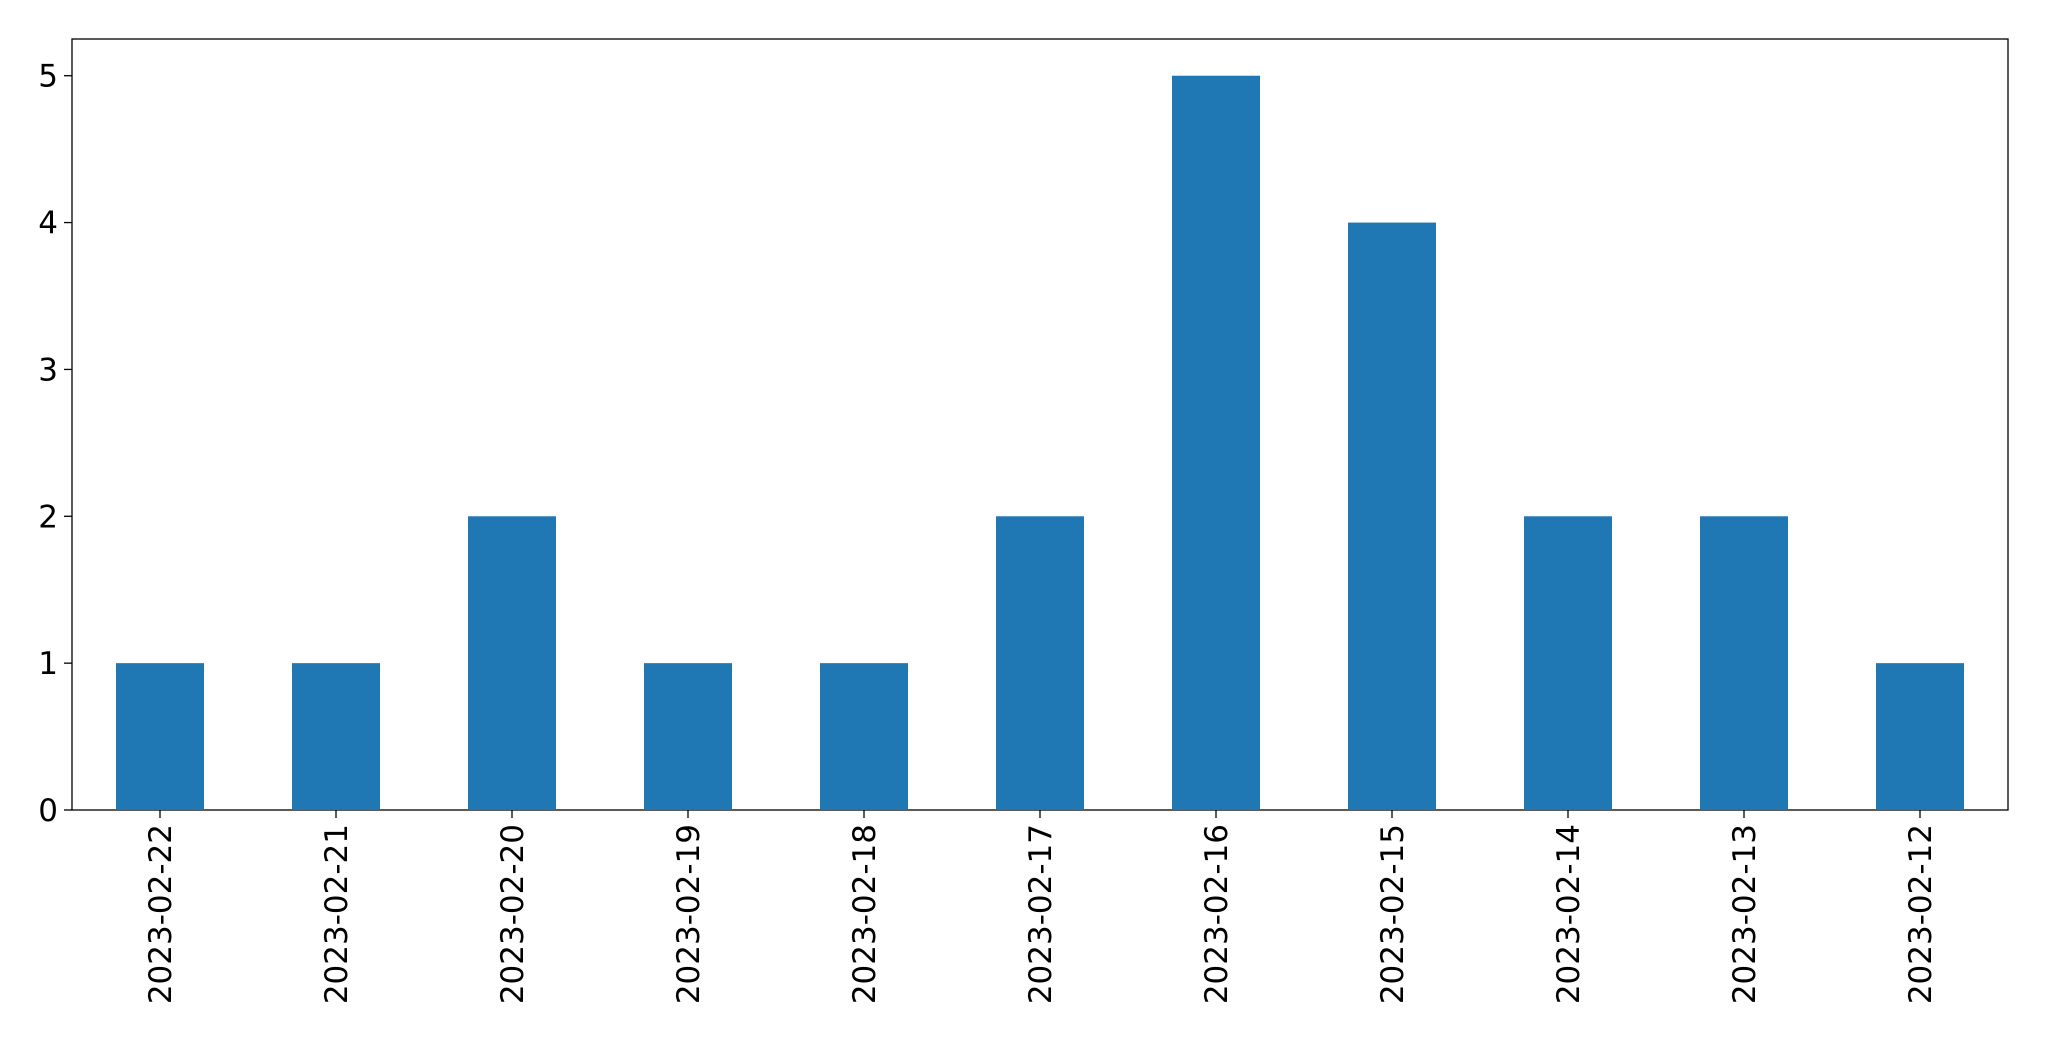 The image size is (2049, 1061). What do you see at coordinates (48, 370) in the screenshot?
I see `y-tick-label: 3` at bounding box center [48, 370].